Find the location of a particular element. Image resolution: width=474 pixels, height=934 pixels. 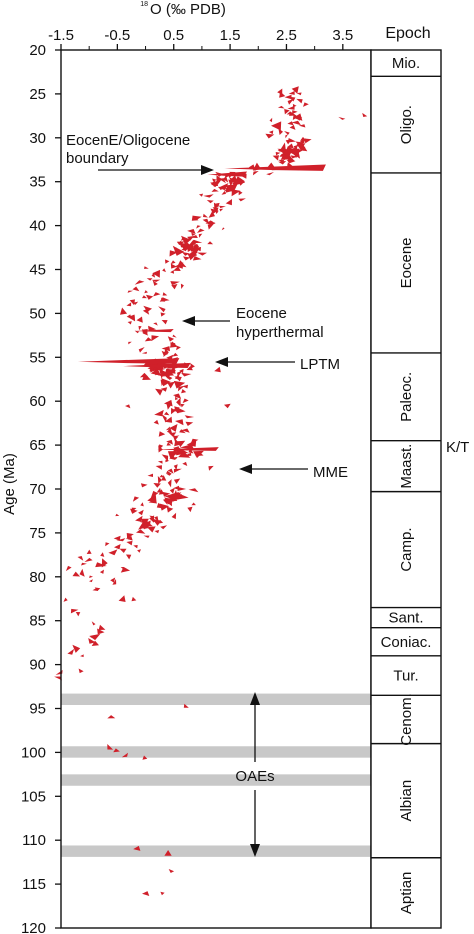

annotation-mme: MME is located at coordinates (293, 472).